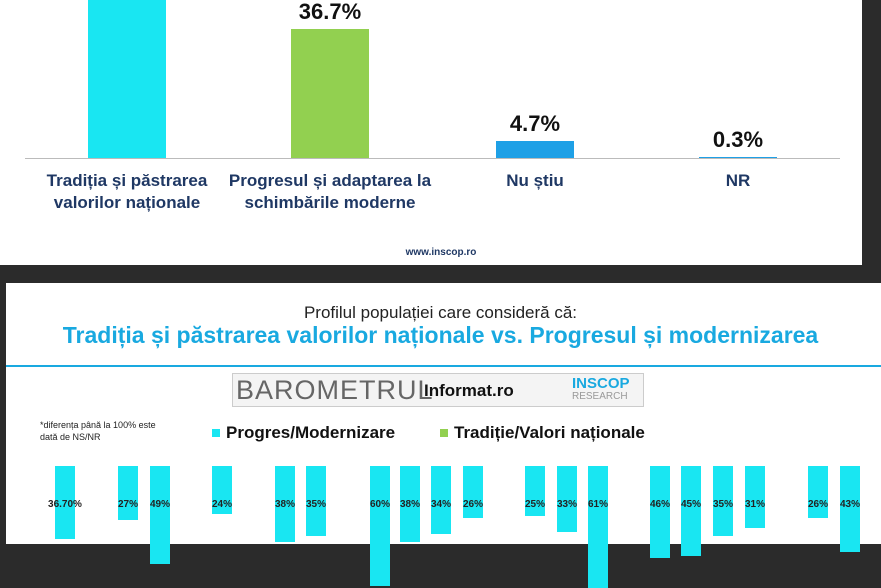 This screenshot has height=588, width=881. I want to click on category-label: NR, so click(738, 180).